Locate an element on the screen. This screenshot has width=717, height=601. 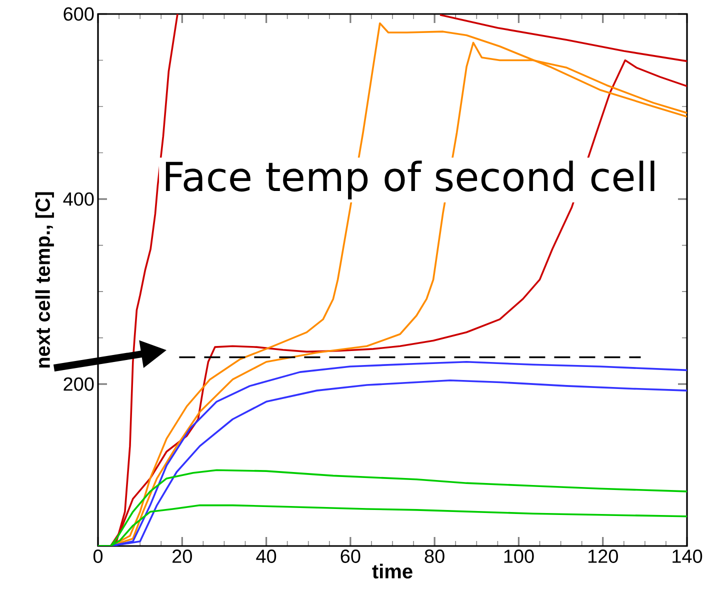
y-axis-title: next cell temp., [C] is located at coordinates (44, 280).